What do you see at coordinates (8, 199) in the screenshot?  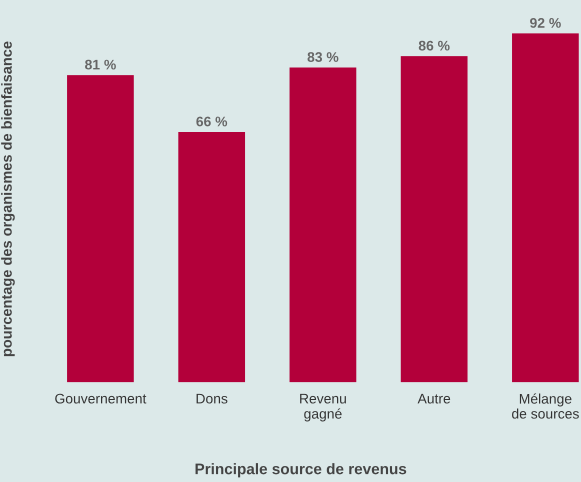 I see `y-axis-title: pourcentage des organismes de bienfaisance` at bounding box center [8, 199].